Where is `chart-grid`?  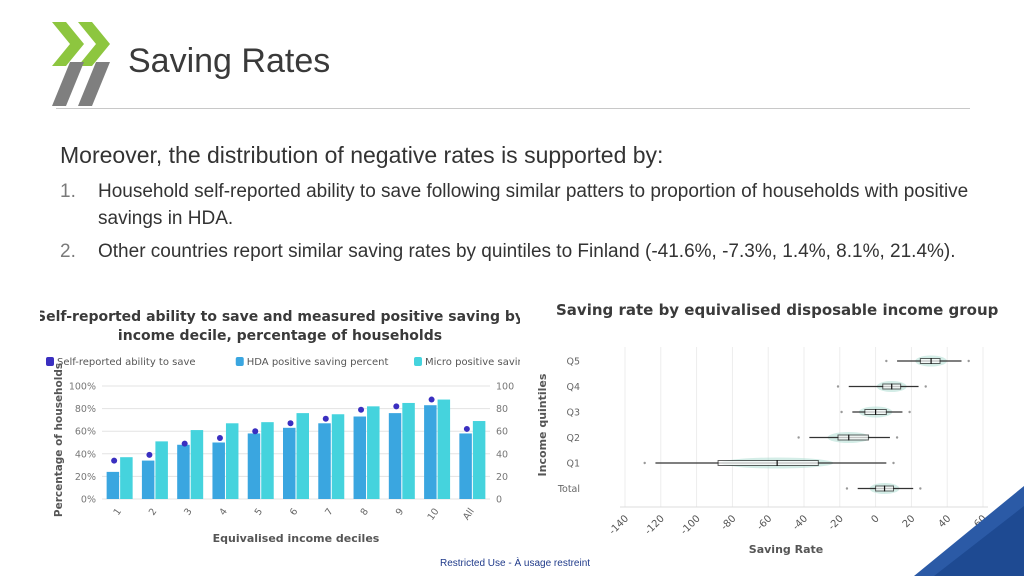 chart-grid is located at coordinates (804, 427).